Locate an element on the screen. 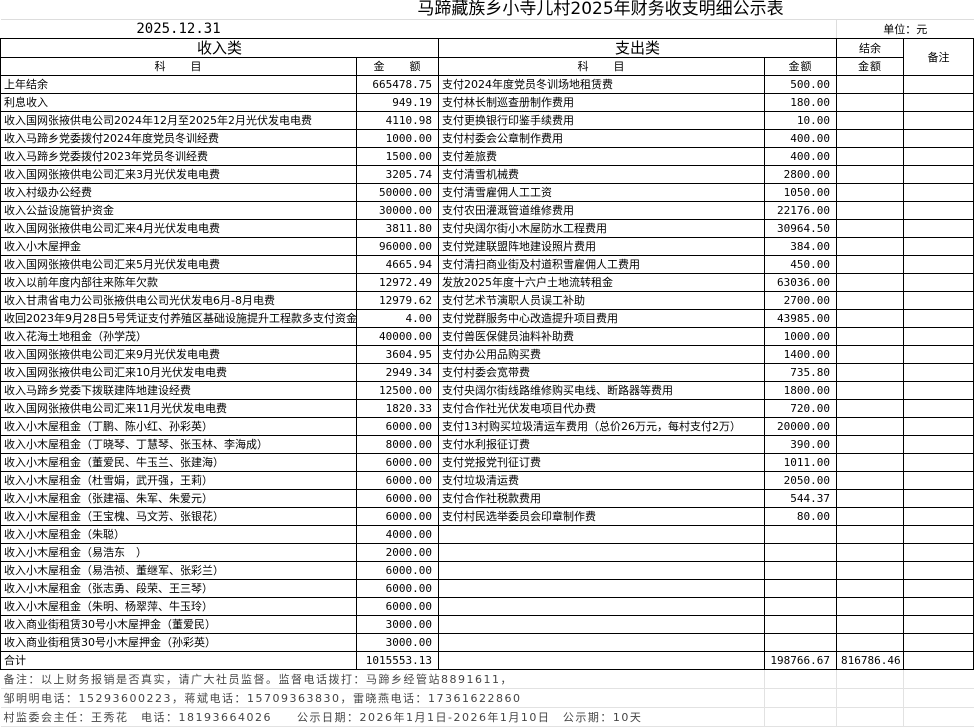 The width and height of the screenshot is (976, 727). income-amount: 96000.00 is located at coordinates (397, 246).